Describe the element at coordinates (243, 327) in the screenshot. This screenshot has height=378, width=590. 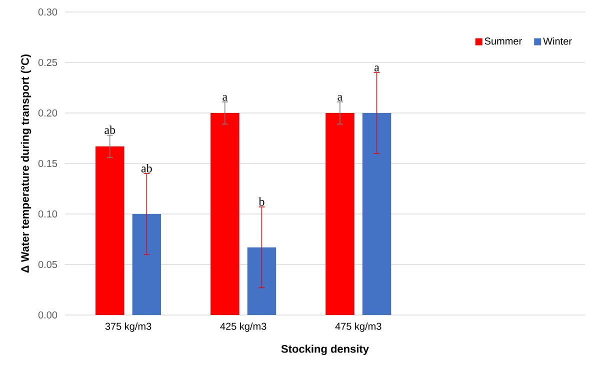
I see `x-tick-label: 425 kg/m3` at that location.